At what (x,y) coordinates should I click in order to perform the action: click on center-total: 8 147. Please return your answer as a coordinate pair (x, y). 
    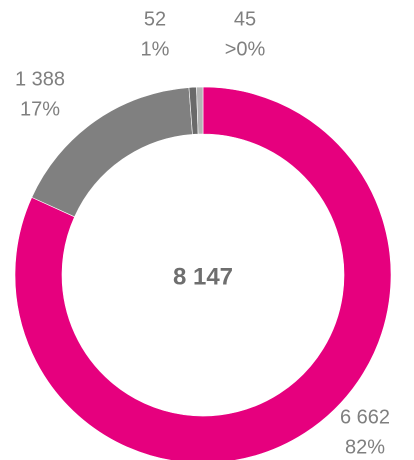
    Looking at the image, I should click on (203, 276).